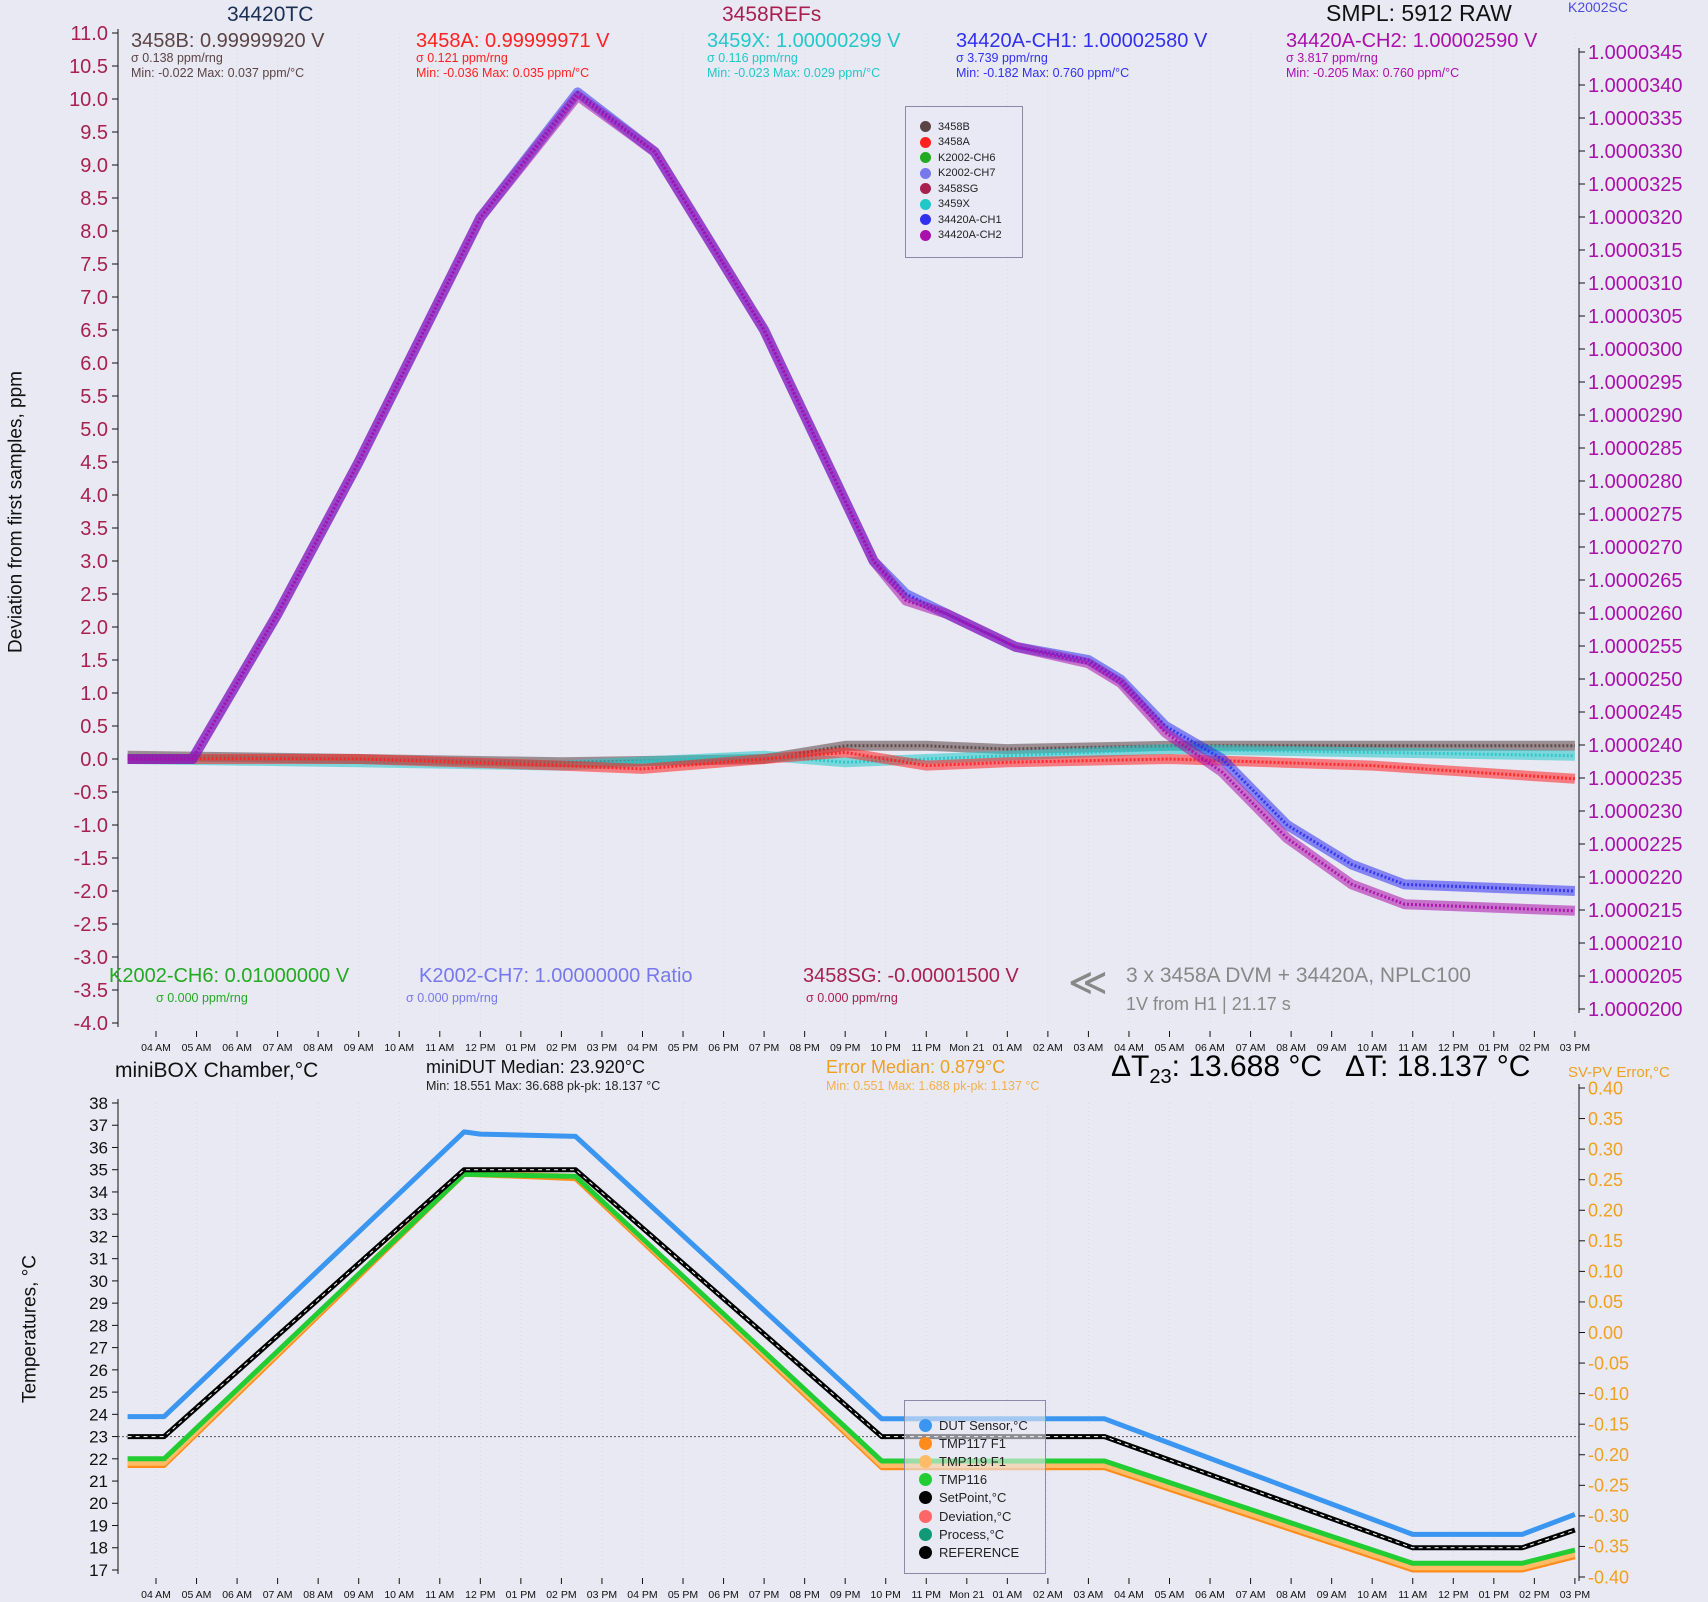  Describe the element at coordinates (975, 1516) in the screenshot. I see `legend-item: Deviation,°C` at that location.